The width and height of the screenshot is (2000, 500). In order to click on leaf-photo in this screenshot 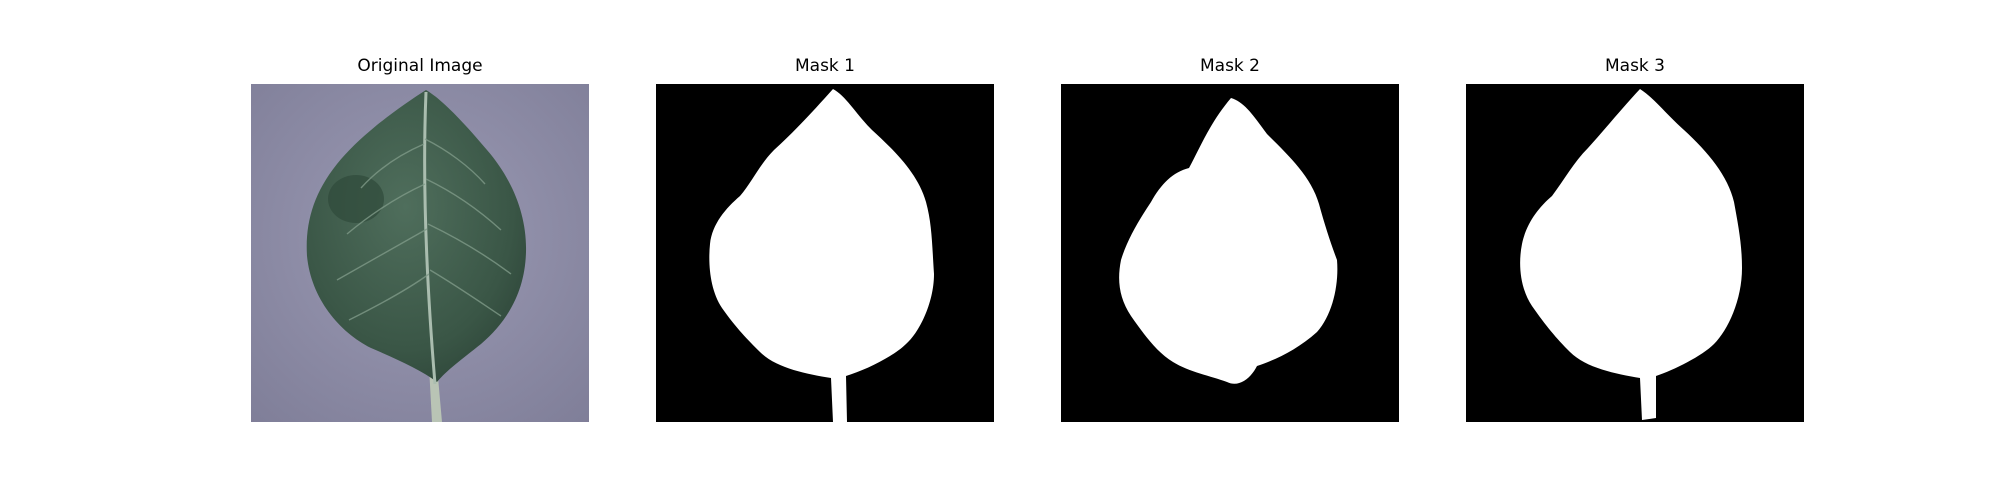, I will do `click(420, 253)`.